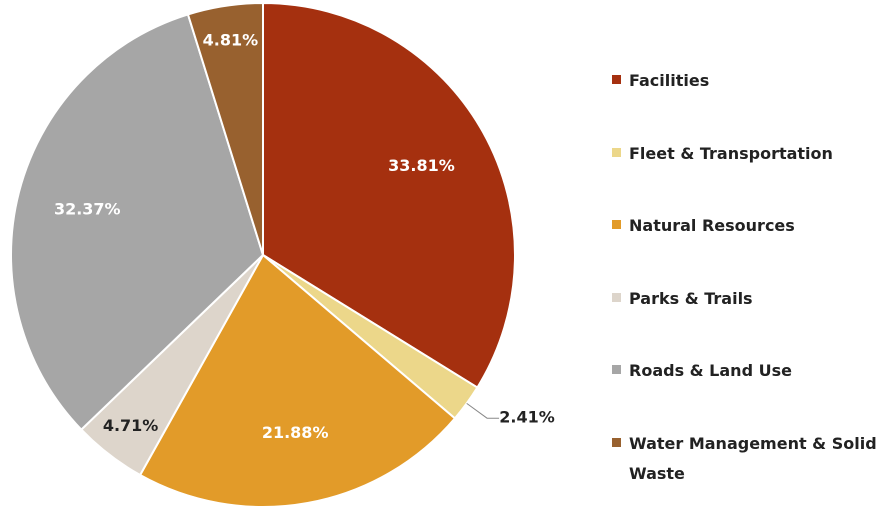 The image size is (884, 508). What do you see at coordinates (87, 208) in the screenshot?
I see `data-label: 32.37%` at bounding box center [87, 208].